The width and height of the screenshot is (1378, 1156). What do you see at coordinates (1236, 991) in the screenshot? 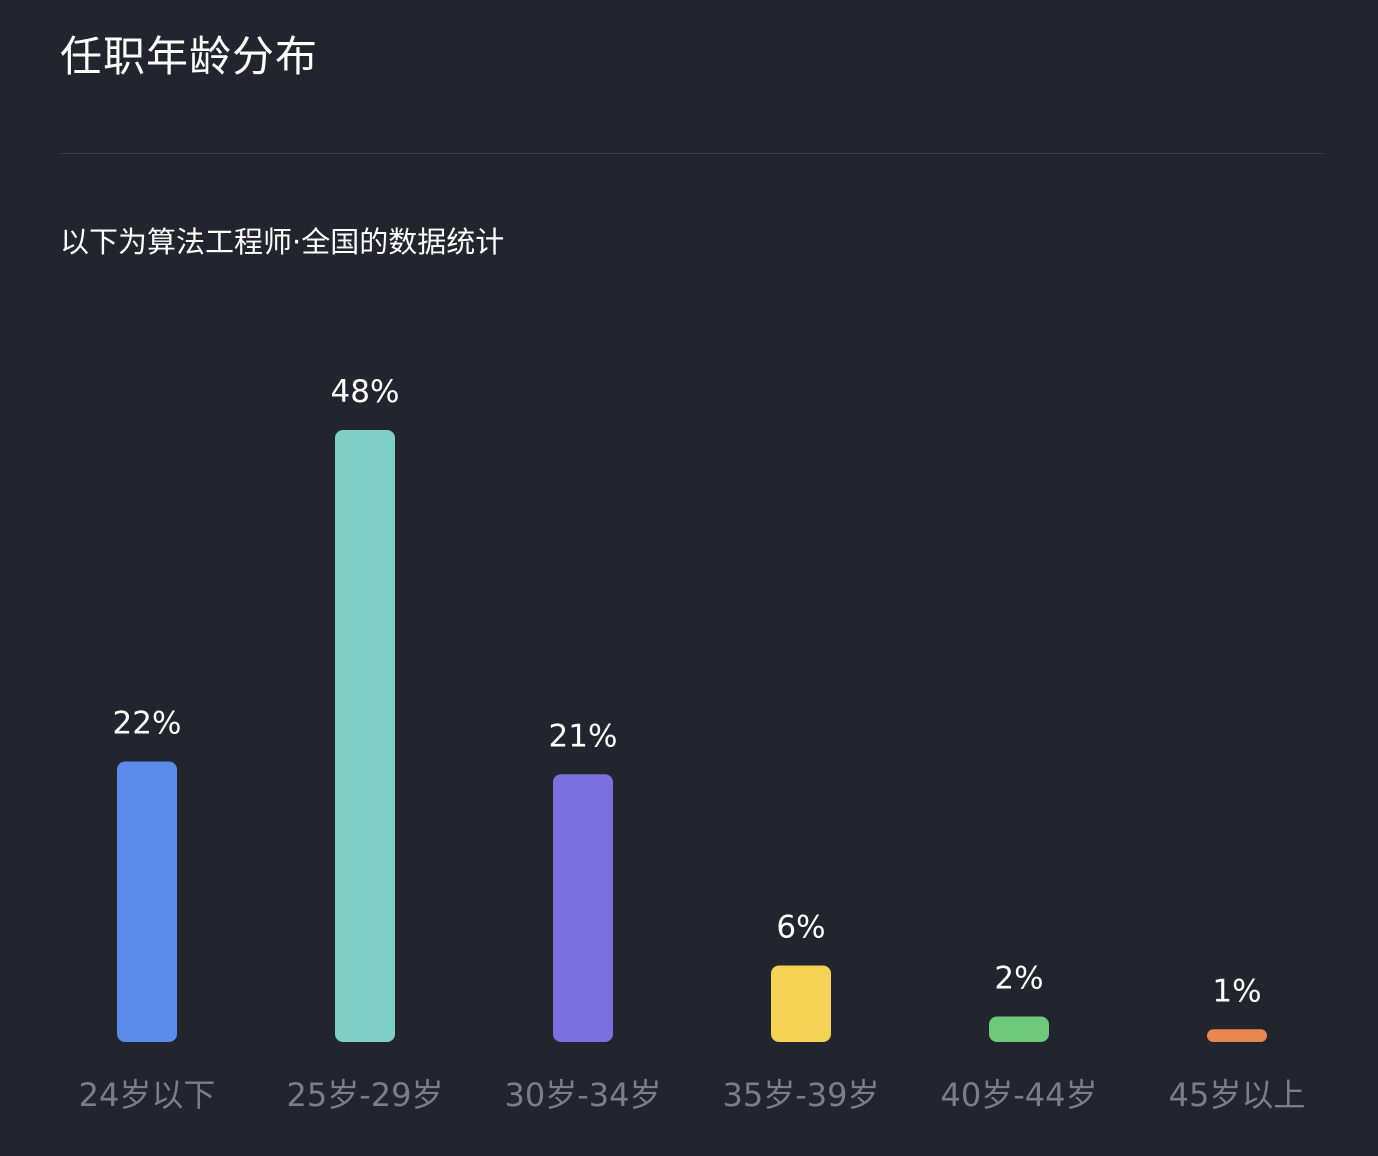
I see `bar-value-label: 1%` at bounding box center [1236, 991].